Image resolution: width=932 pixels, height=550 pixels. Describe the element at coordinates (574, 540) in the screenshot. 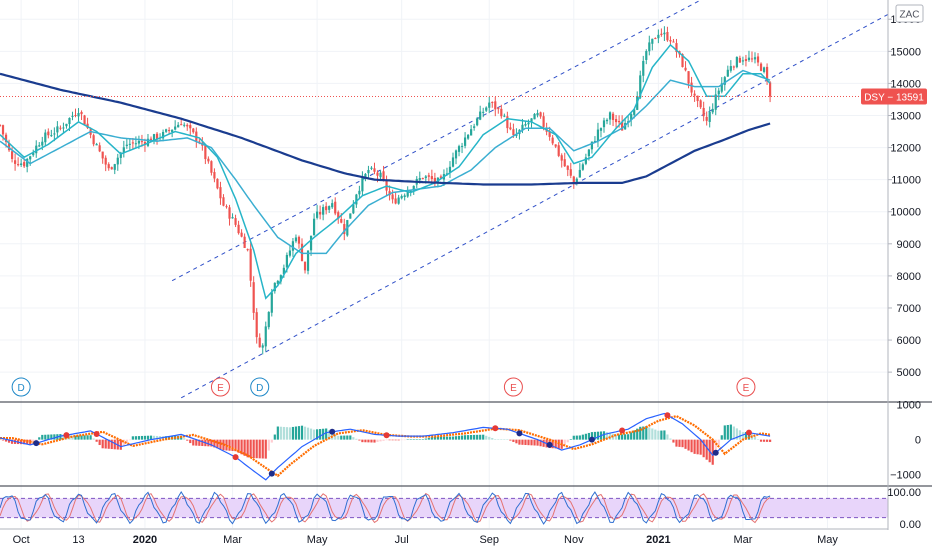

I see `x-tick-label: Nov` at that location.